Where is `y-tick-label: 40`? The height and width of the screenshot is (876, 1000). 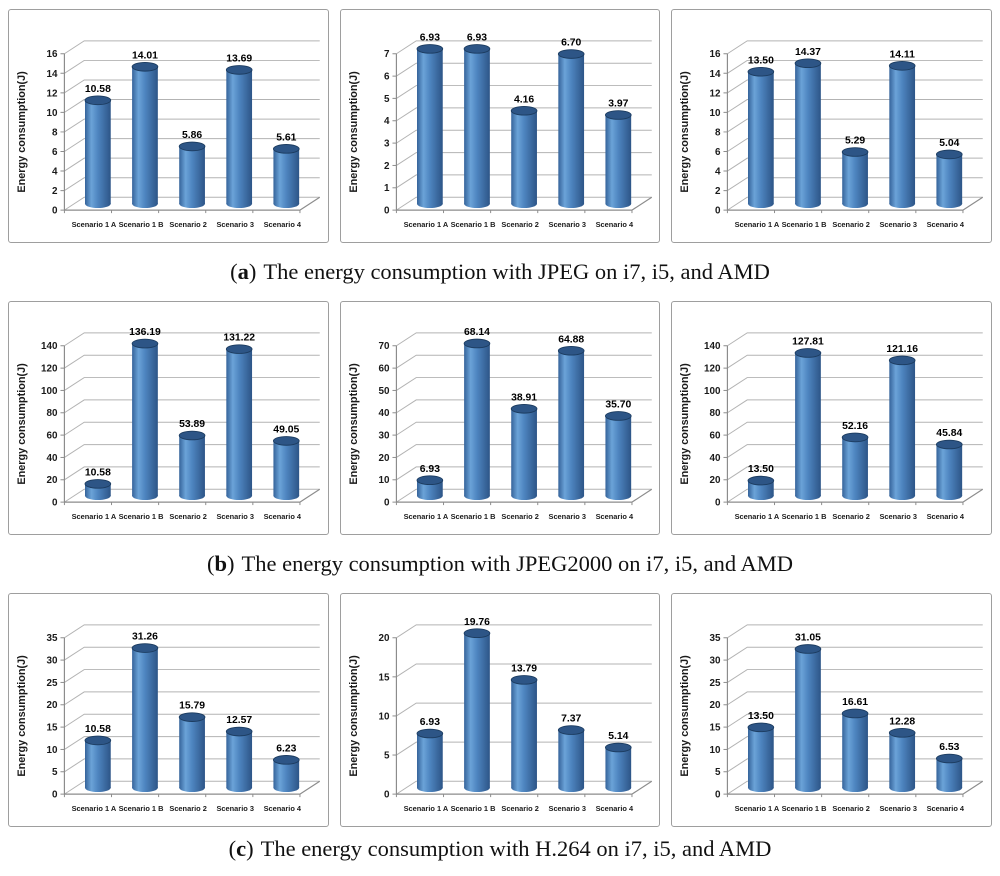 y-tick-label: 40 is located at coordinates (383, 413).